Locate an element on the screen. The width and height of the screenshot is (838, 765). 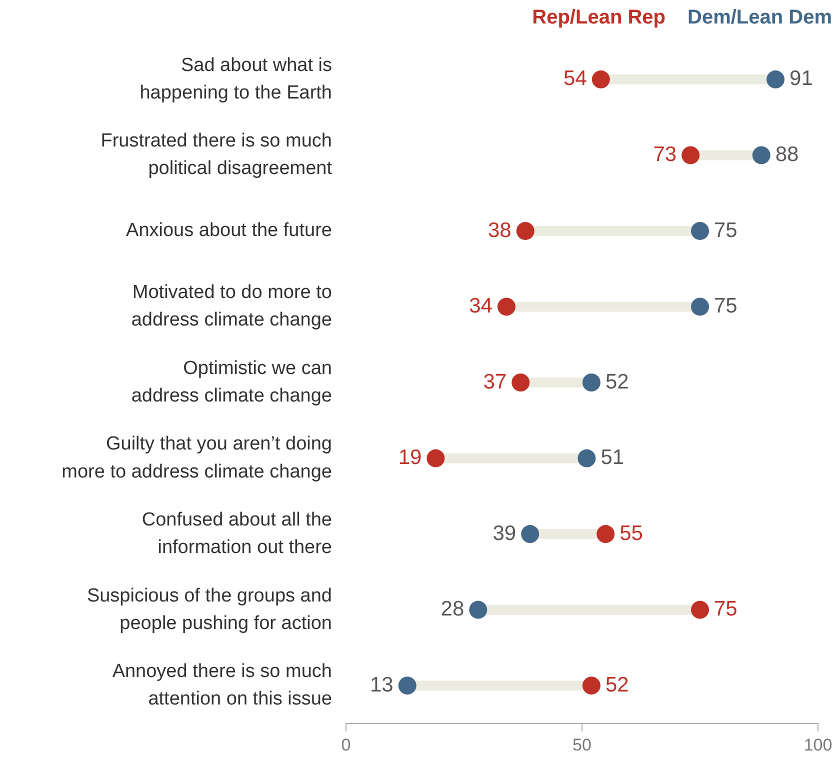
y-tick-label: Suspicious of the groups and people pushing for action is located at coordinates (209, 609).